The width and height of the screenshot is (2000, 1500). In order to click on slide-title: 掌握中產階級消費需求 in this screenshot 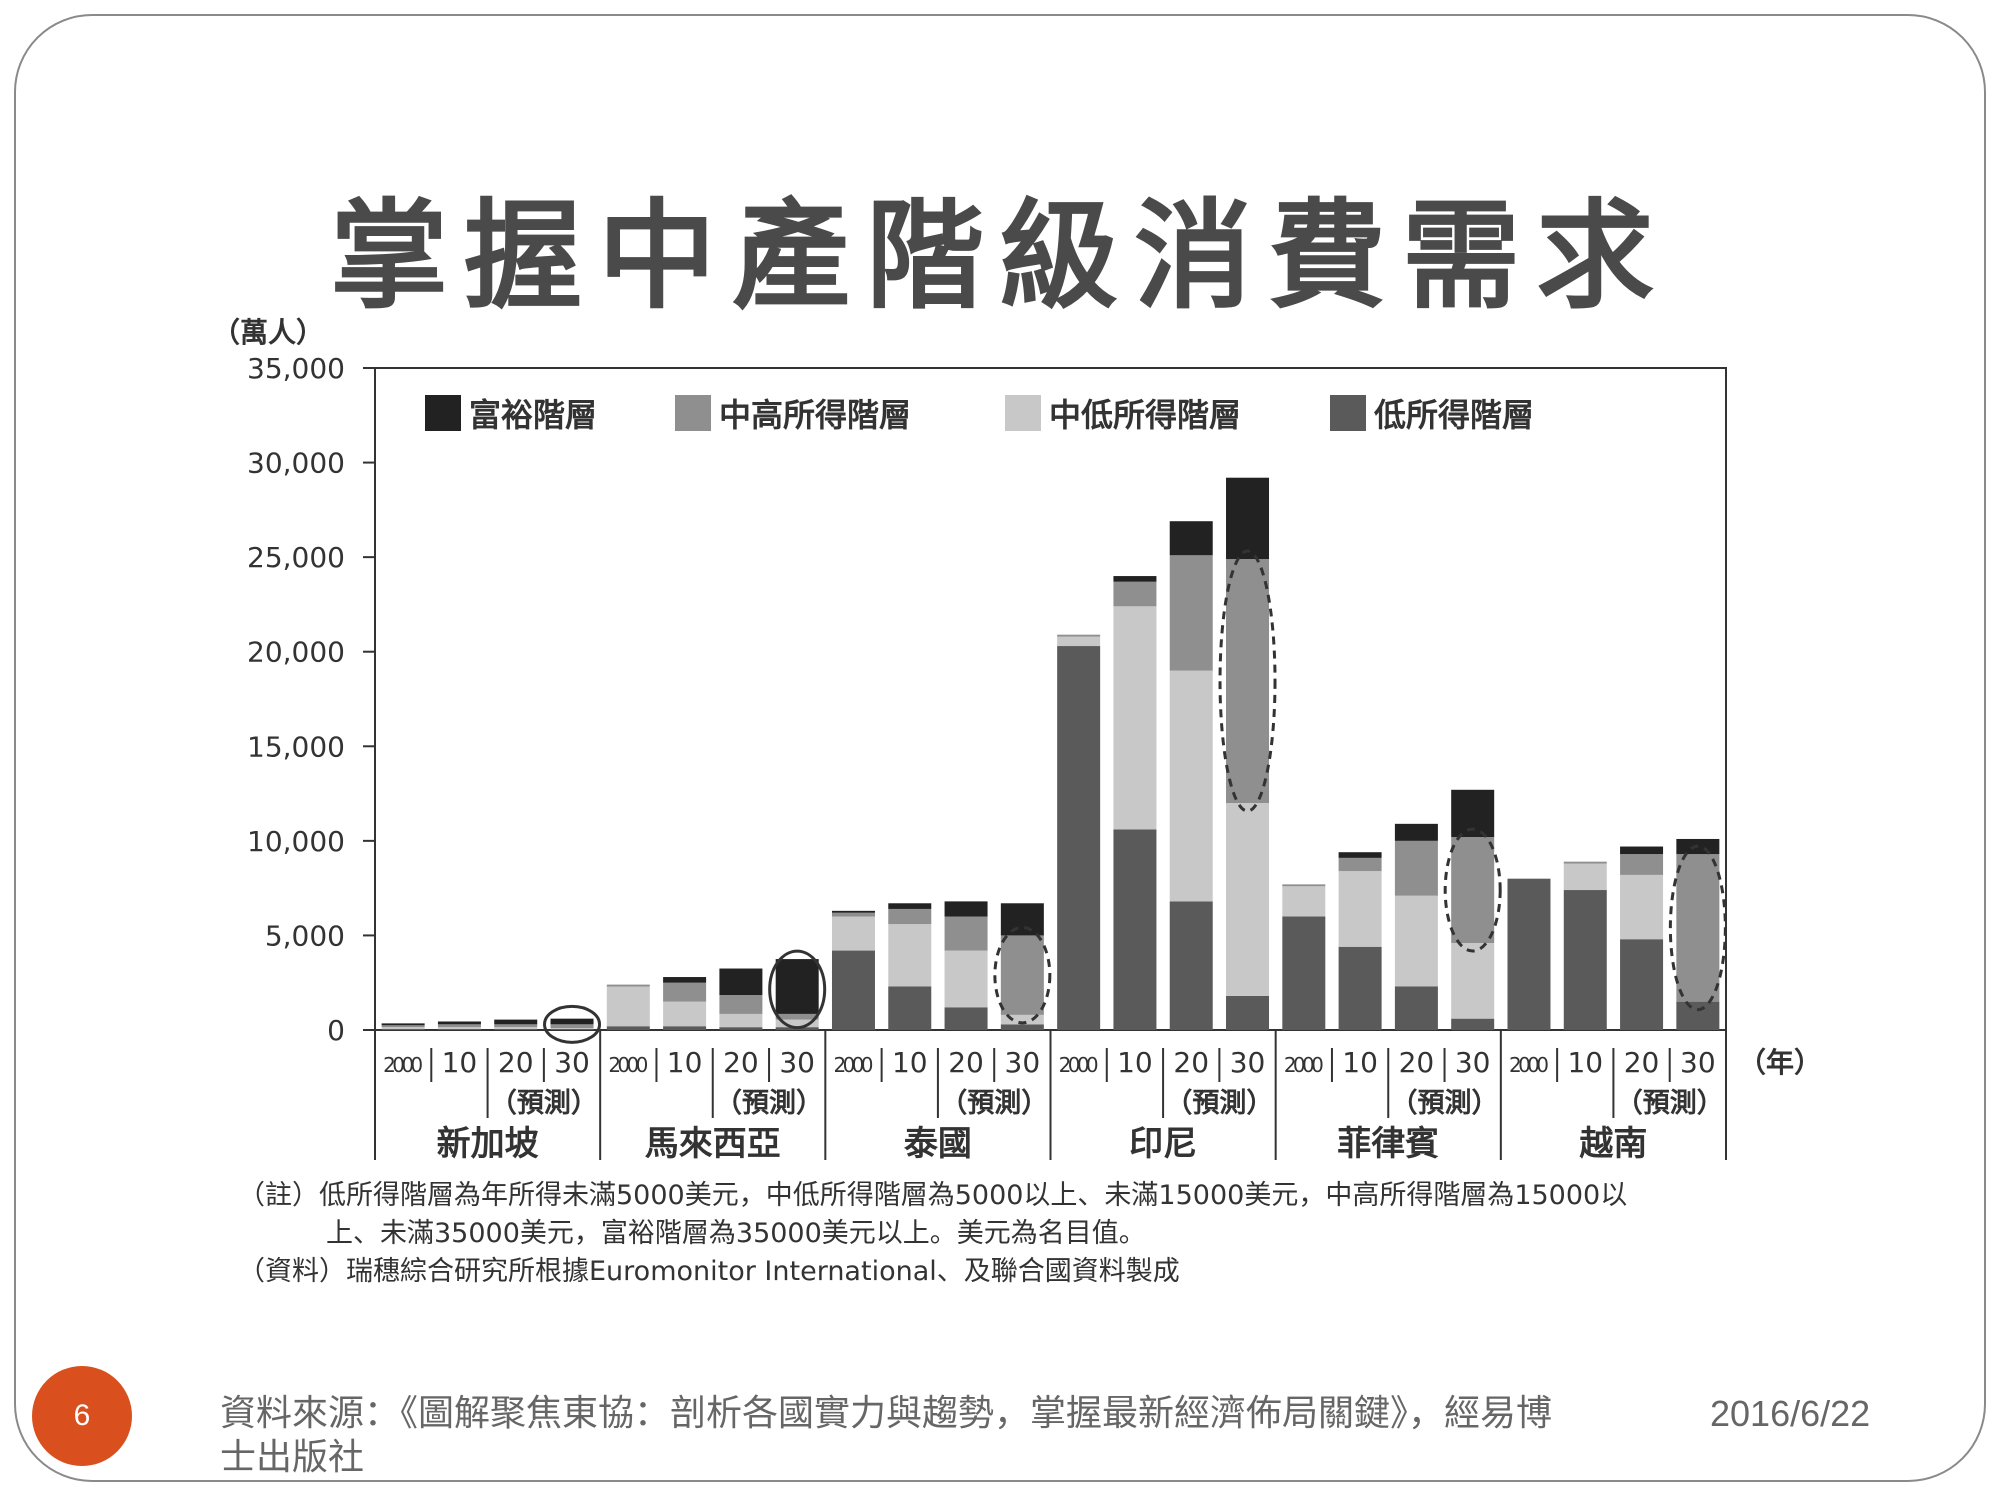, I will do `click(999, 255)`.